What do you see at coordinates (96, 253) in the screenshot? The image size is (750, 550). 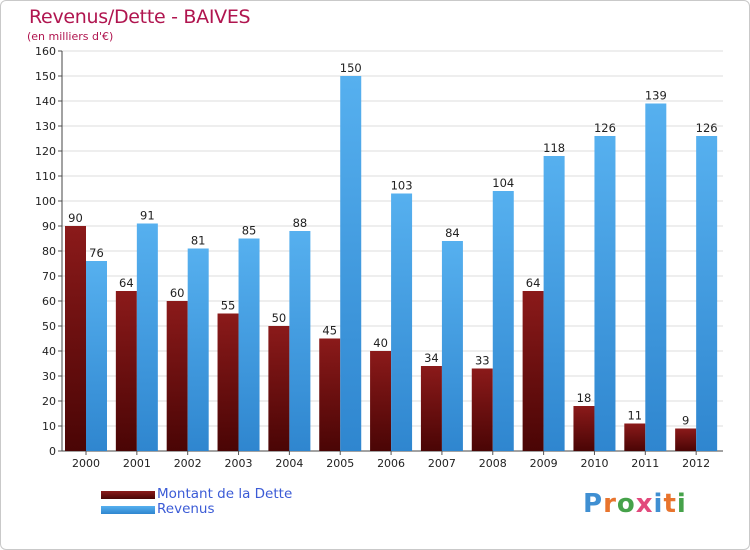 I see `value-label-revenus: 76` at bounding box center [96, 253].